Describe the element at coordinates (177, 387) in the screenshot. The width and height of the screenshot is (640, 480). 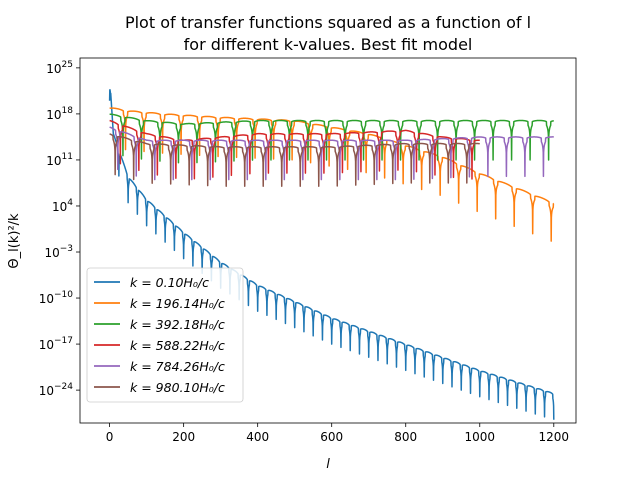
I see `legend-label: k = 980.10H₀/c` at that location.